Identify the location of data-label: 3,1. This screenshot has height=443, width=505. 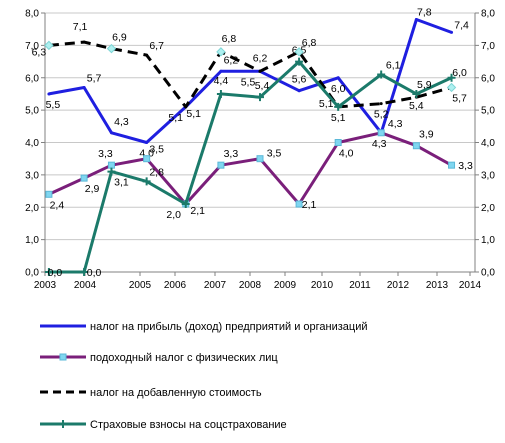
(121, 183).